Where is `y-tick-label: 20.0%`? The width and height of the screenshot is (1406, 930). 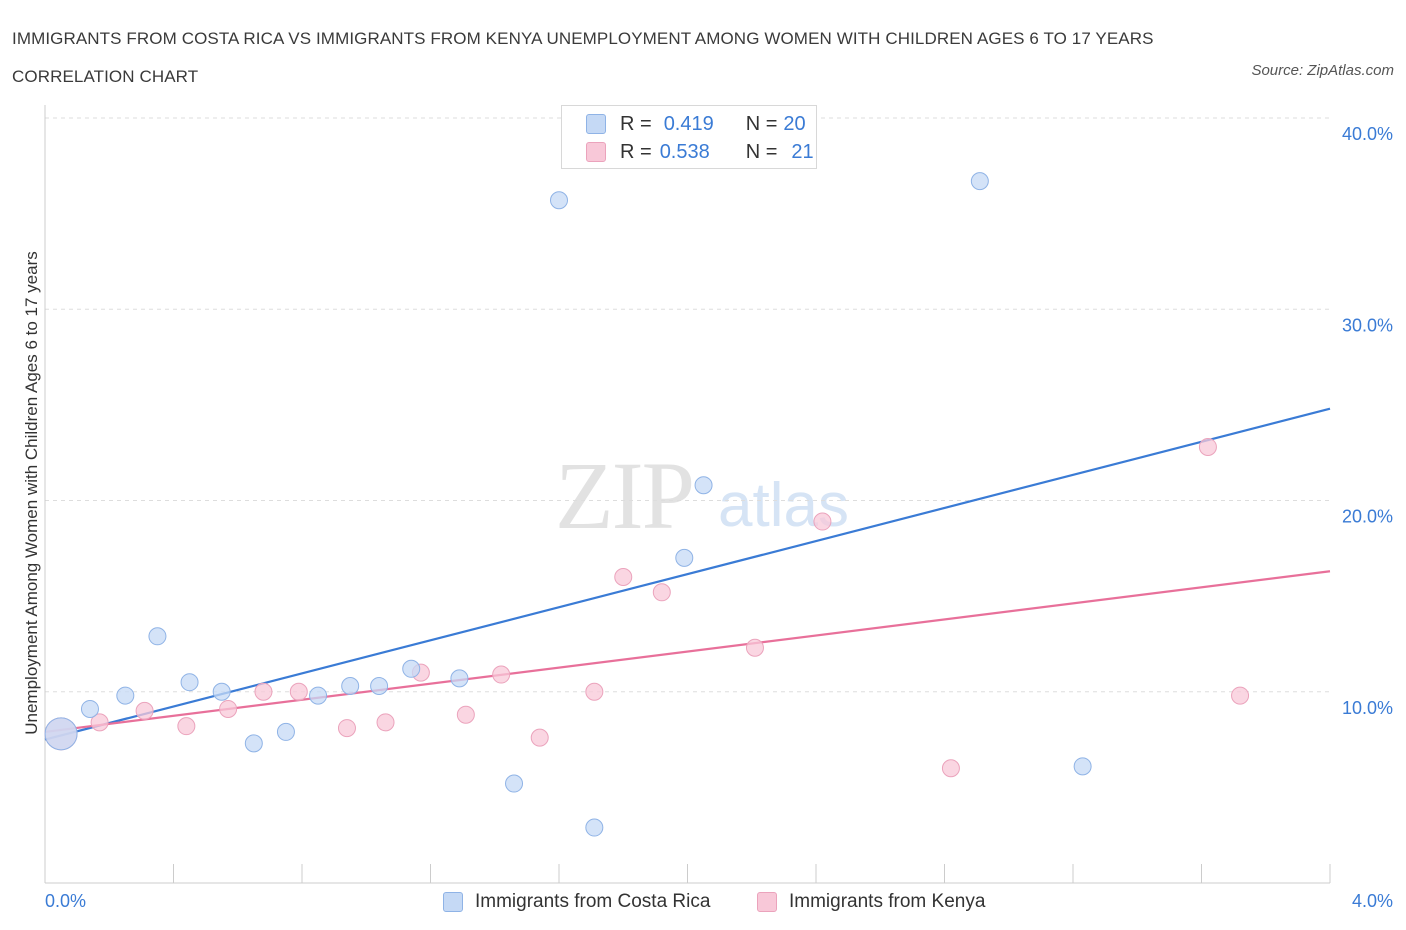 y-tick-label: 20.0% is located at coordinates (1367, 517).